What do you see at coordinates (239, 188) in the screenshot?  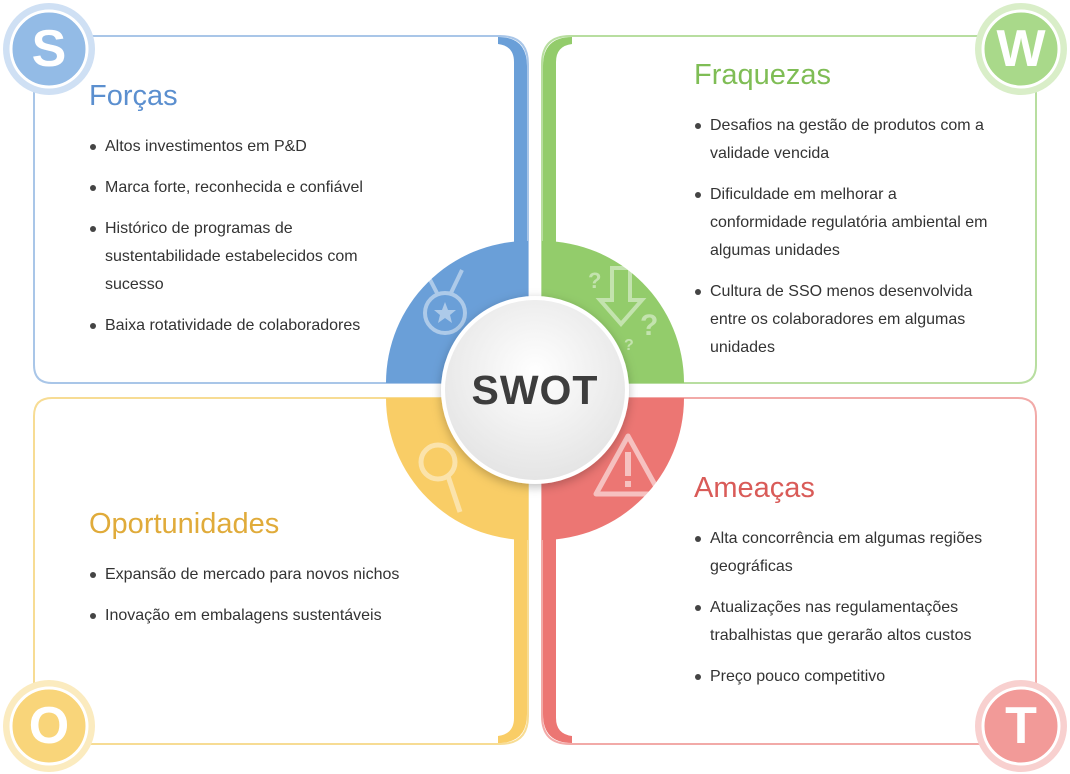 I see `list-item: Marca forte, reconhecida e confiável` at bounding box center [239, 188].